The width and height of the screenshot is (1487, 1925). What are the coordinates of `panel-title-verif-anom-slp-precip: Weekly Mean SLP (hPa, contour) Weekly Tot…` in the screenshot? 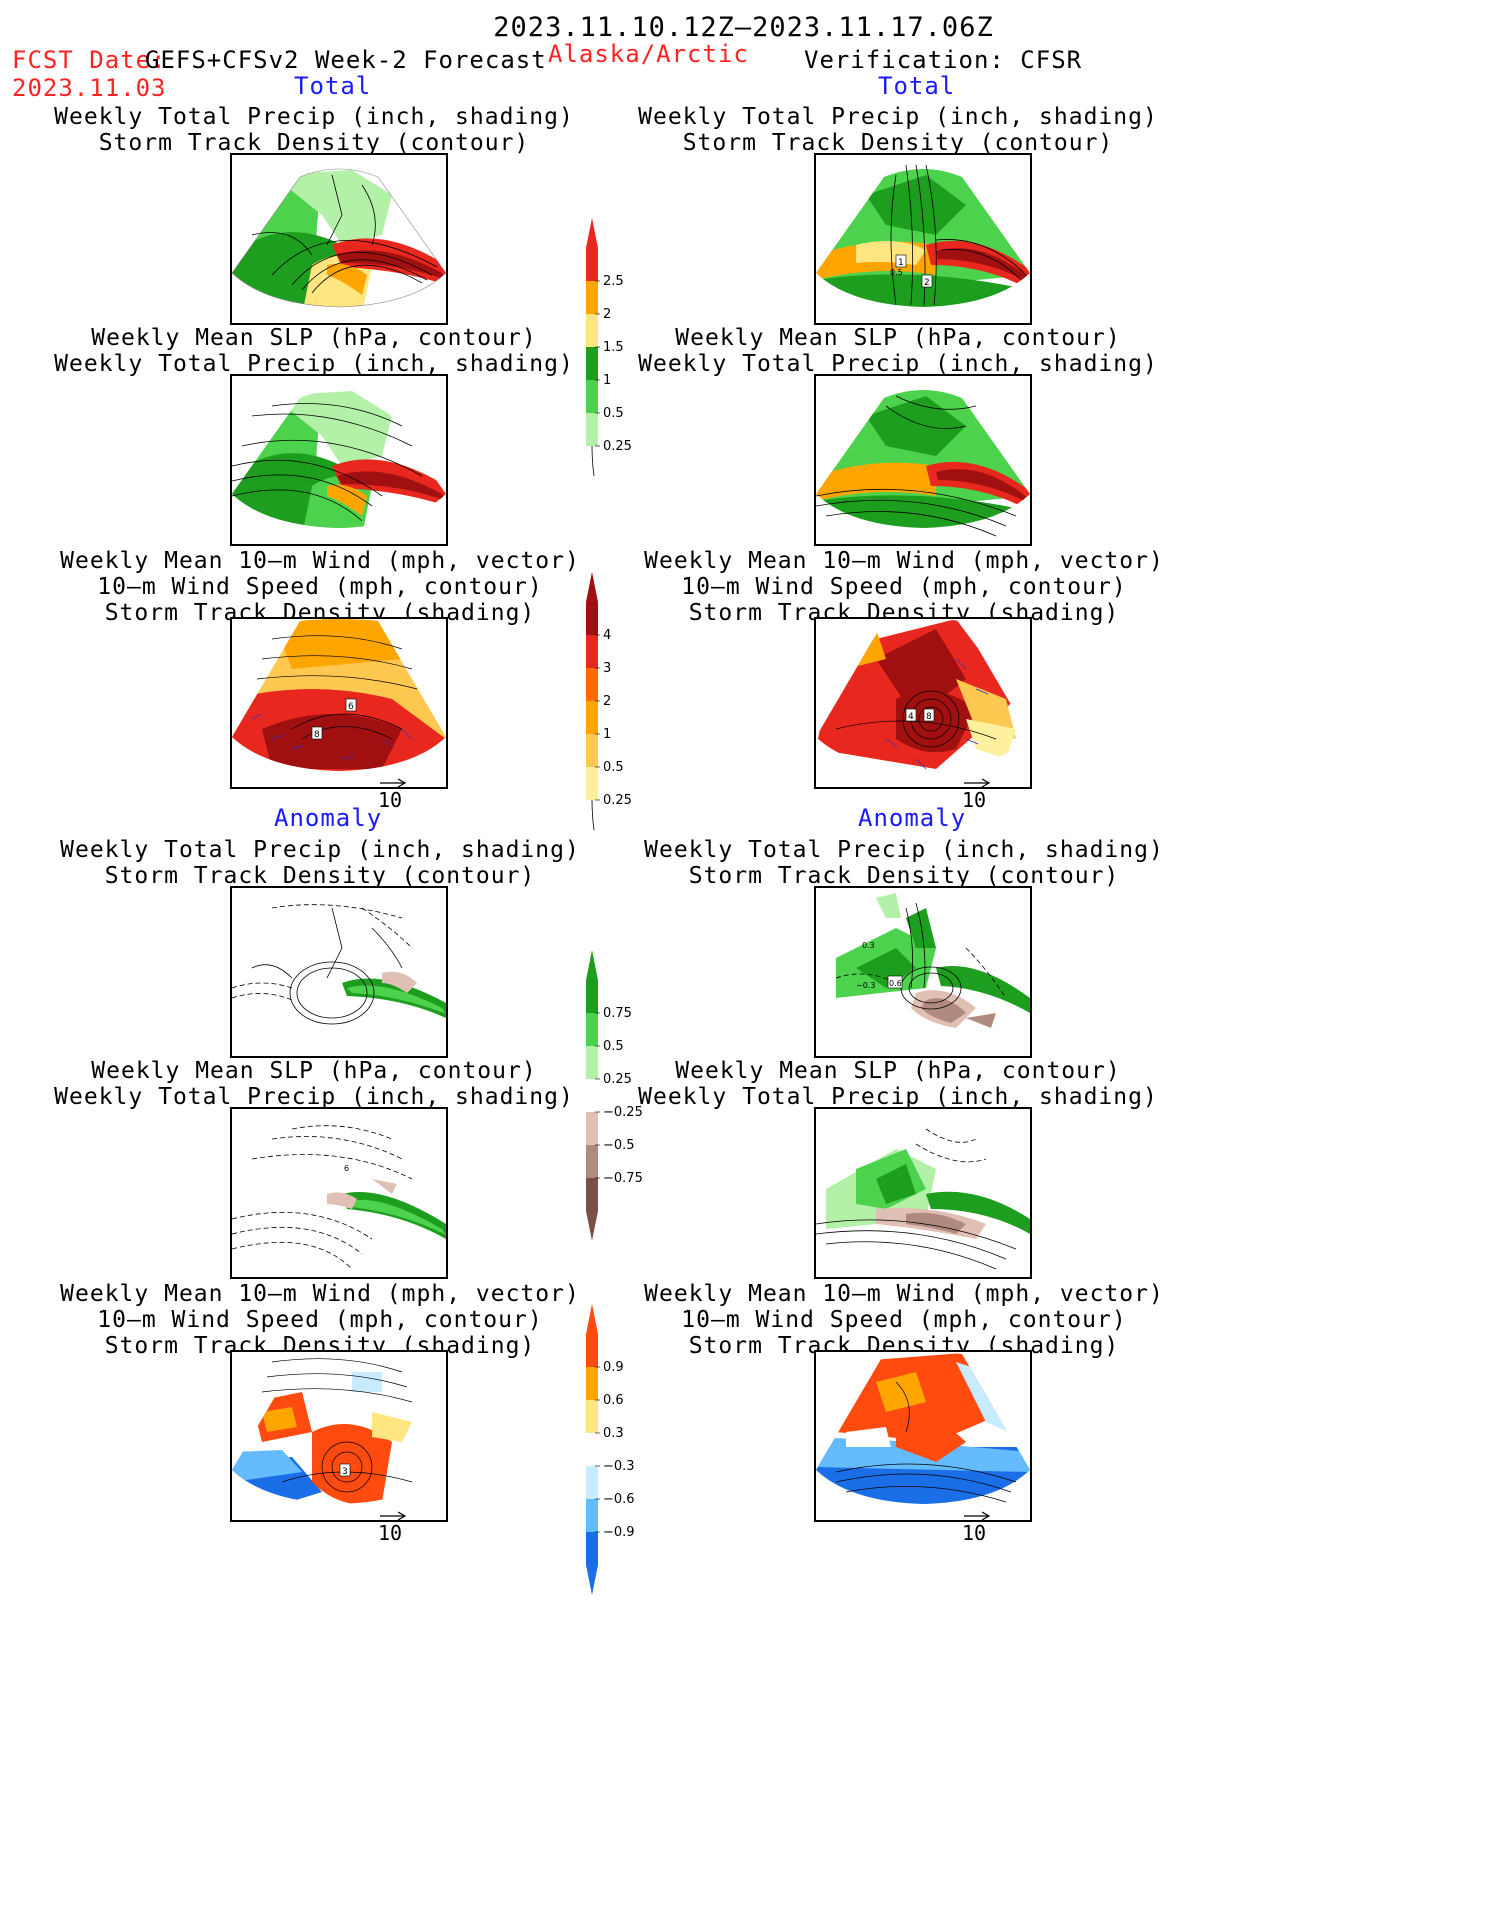 It's located at (898, 1084).